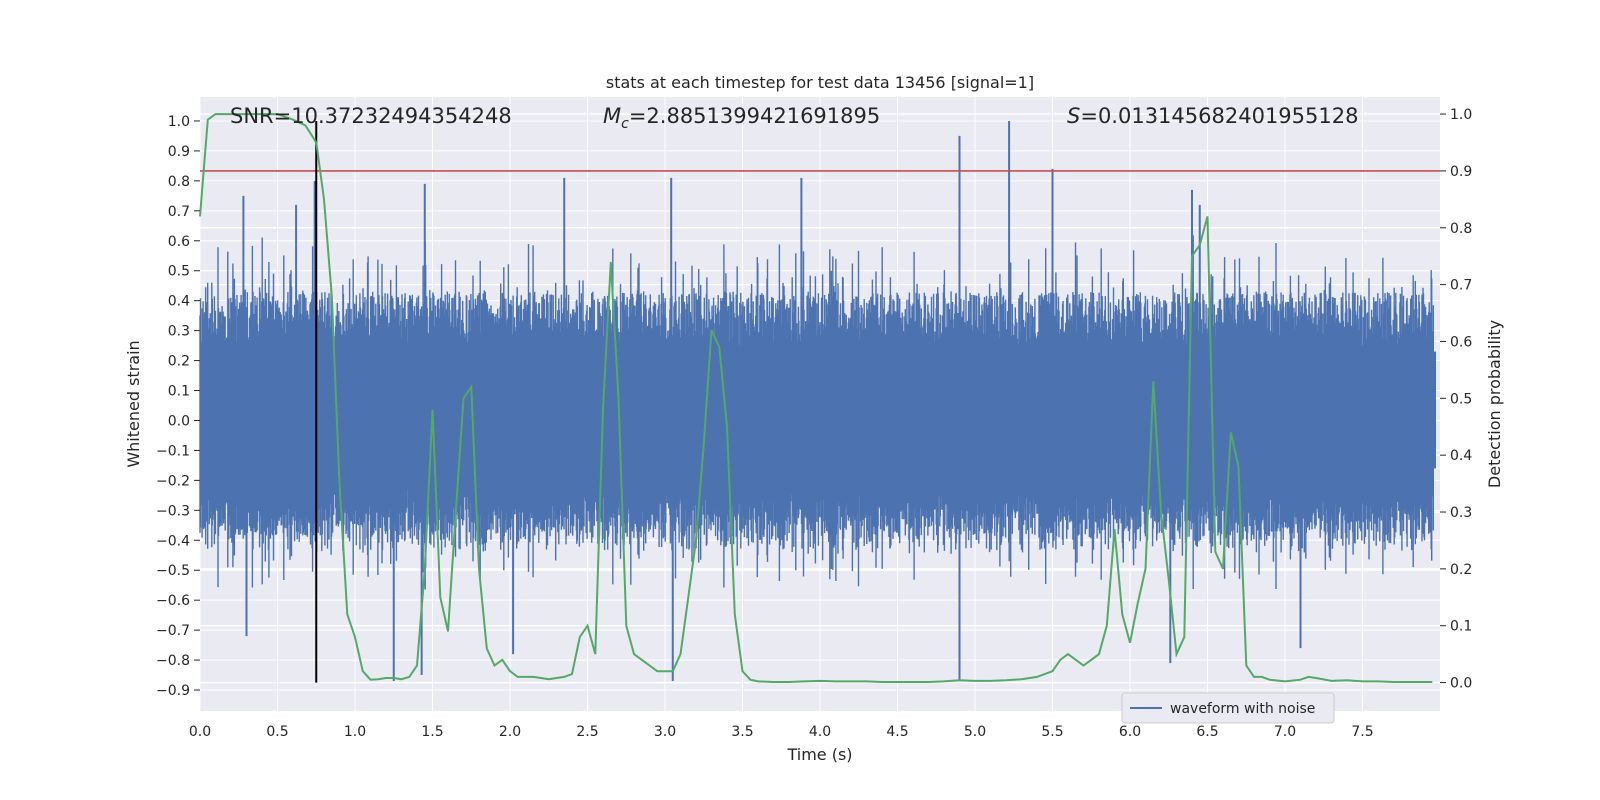 This screenshot has height=800, width=1600. Describe the element at coordinates (179, 332) in the screenshot. I see `y-tick-label-left: 0.3` at that location.